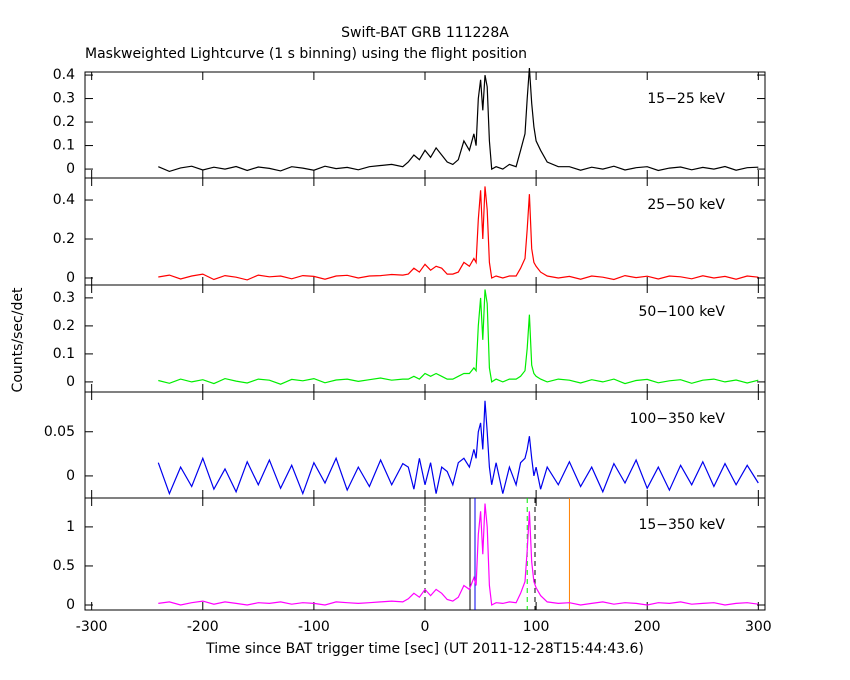 The image size is (850, 680). I want to click on y-tick-label: 0.05, so click(59, 432).